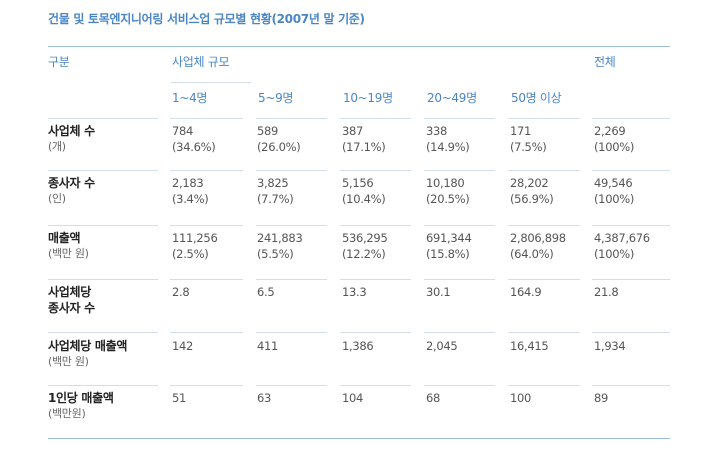  I want to click on table-title: 건물 및 토목엔지니어링 서비스업 규모별 현황(2007년 말 기준), so click(206, 19).